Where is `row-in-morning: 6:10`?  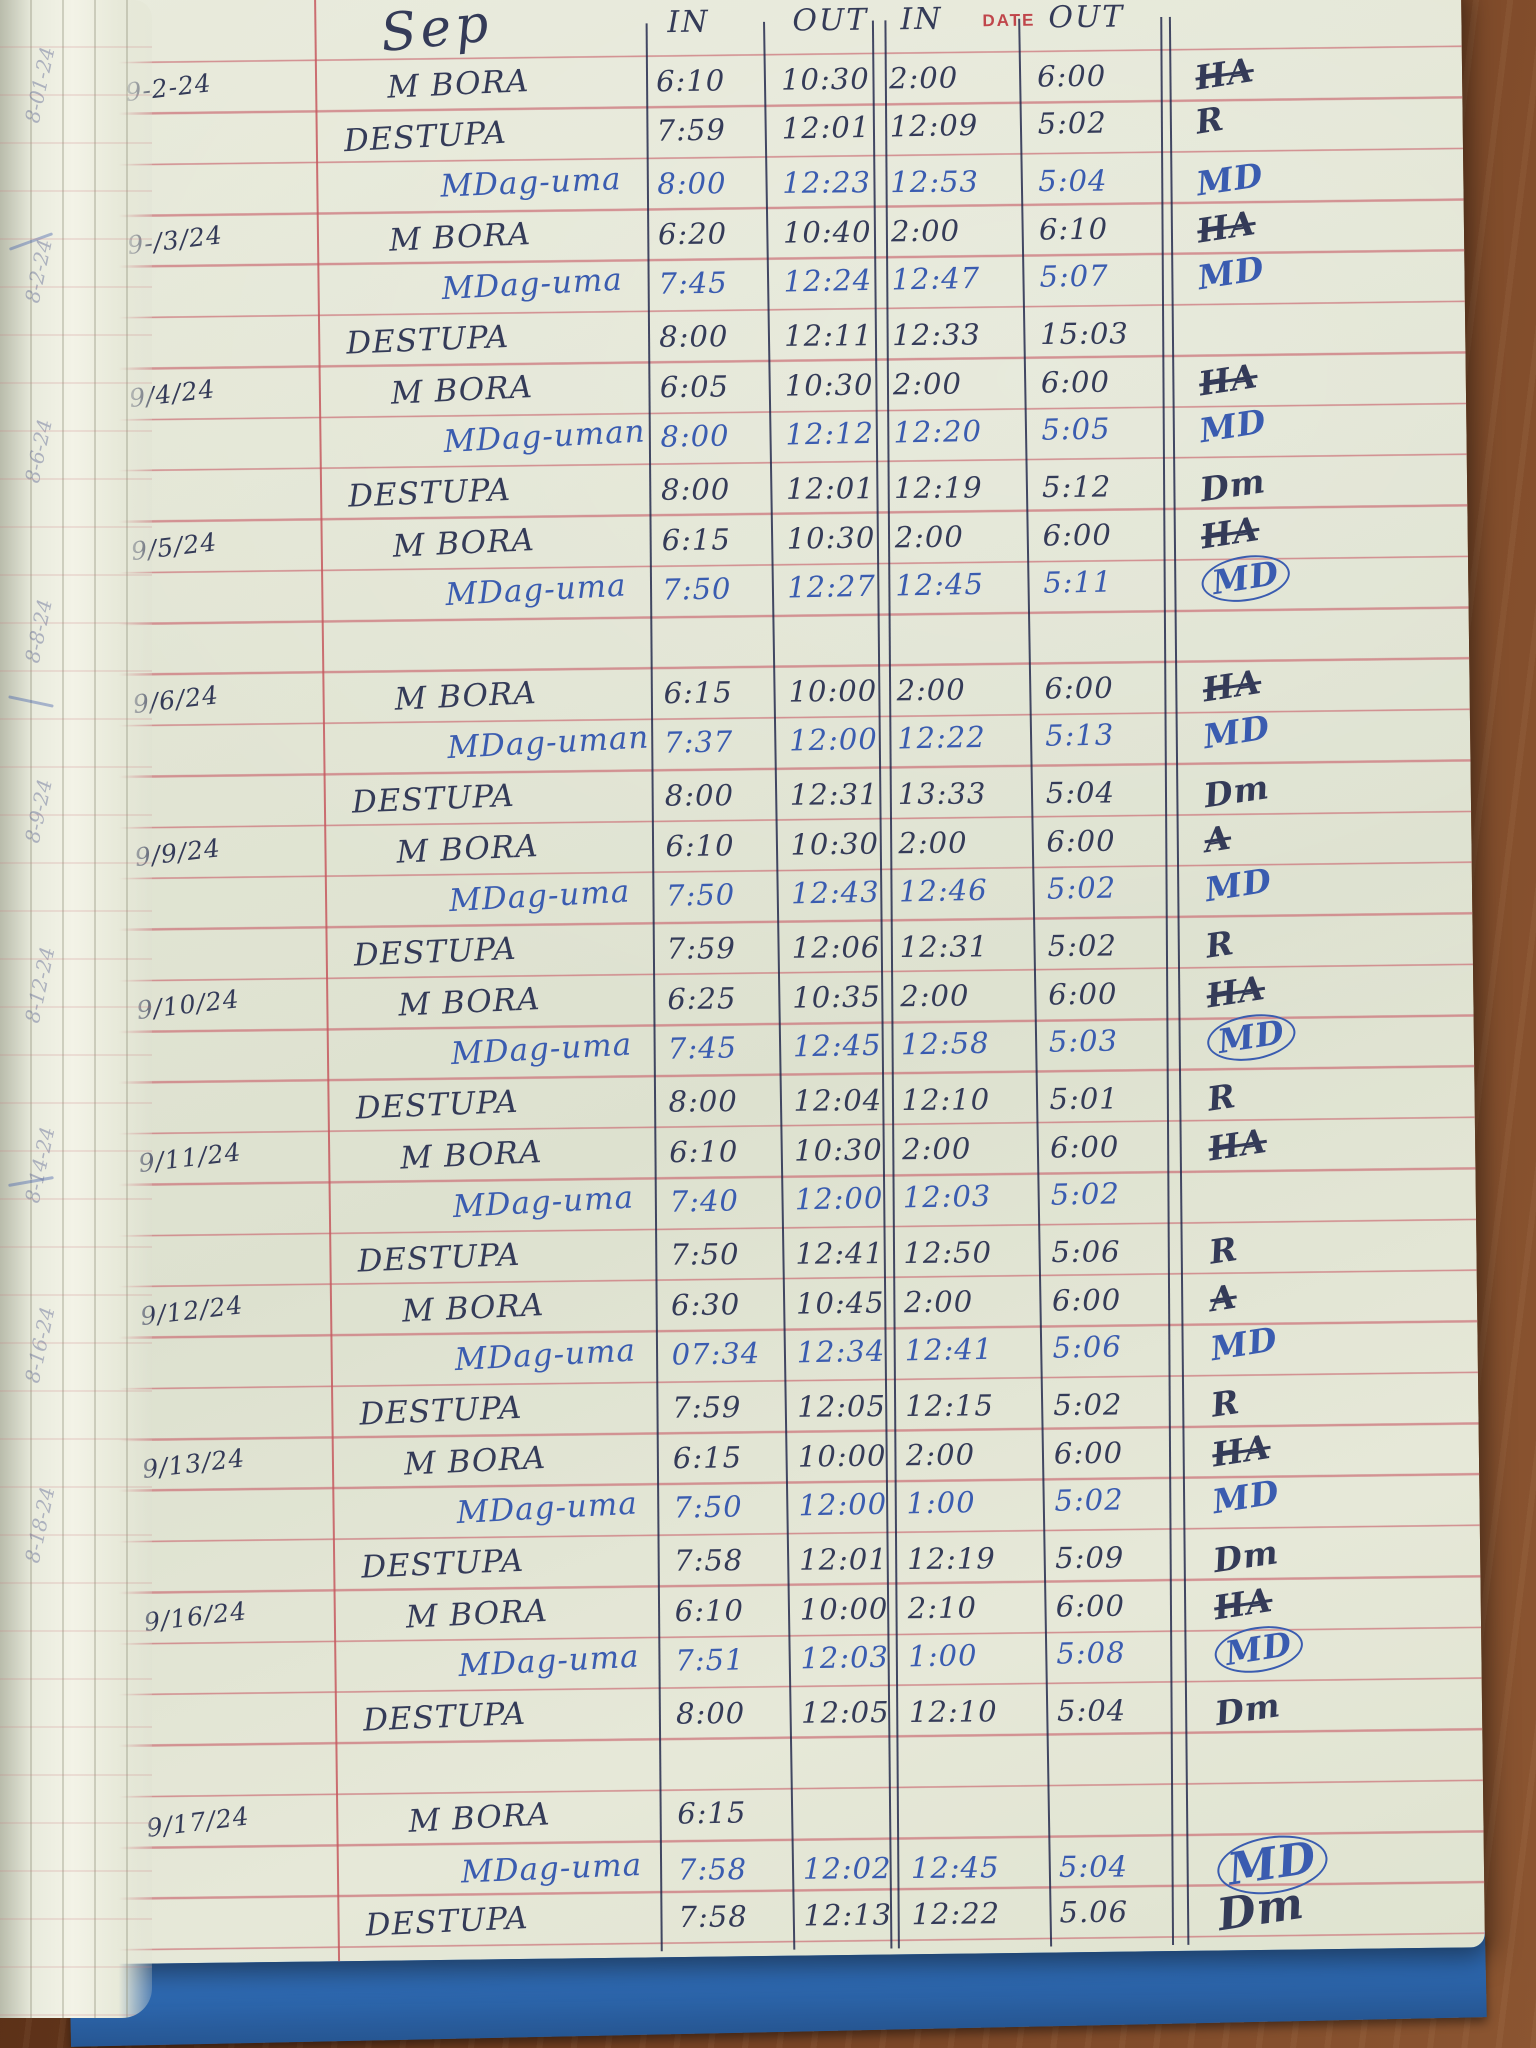
row-in-morning: 6:10 is located at coordinates (690, 80).